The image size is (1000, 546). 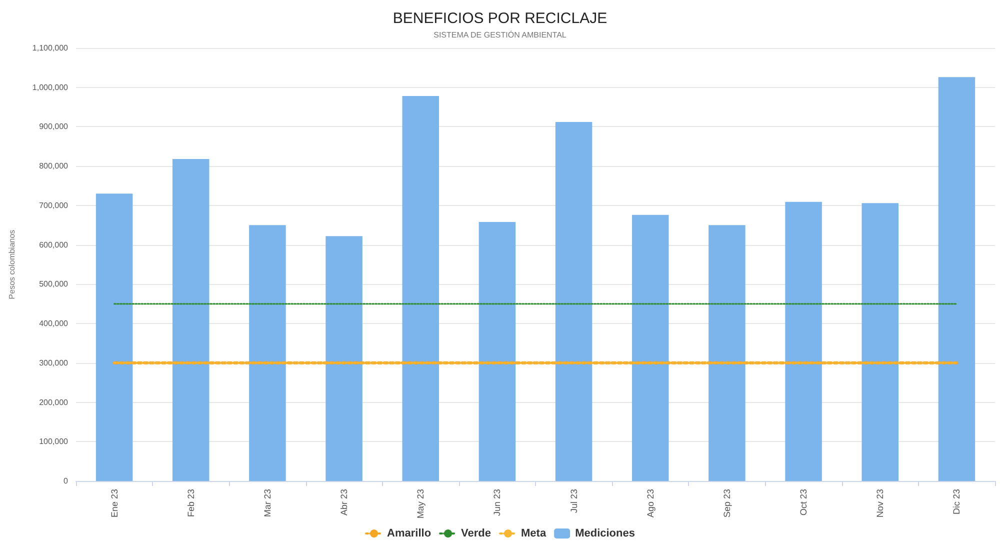 What do you see at coordinates (12, 265) in the screenshot?
I see `y-axis-title: Pesos colombianos` at bounding box center [12, 265].